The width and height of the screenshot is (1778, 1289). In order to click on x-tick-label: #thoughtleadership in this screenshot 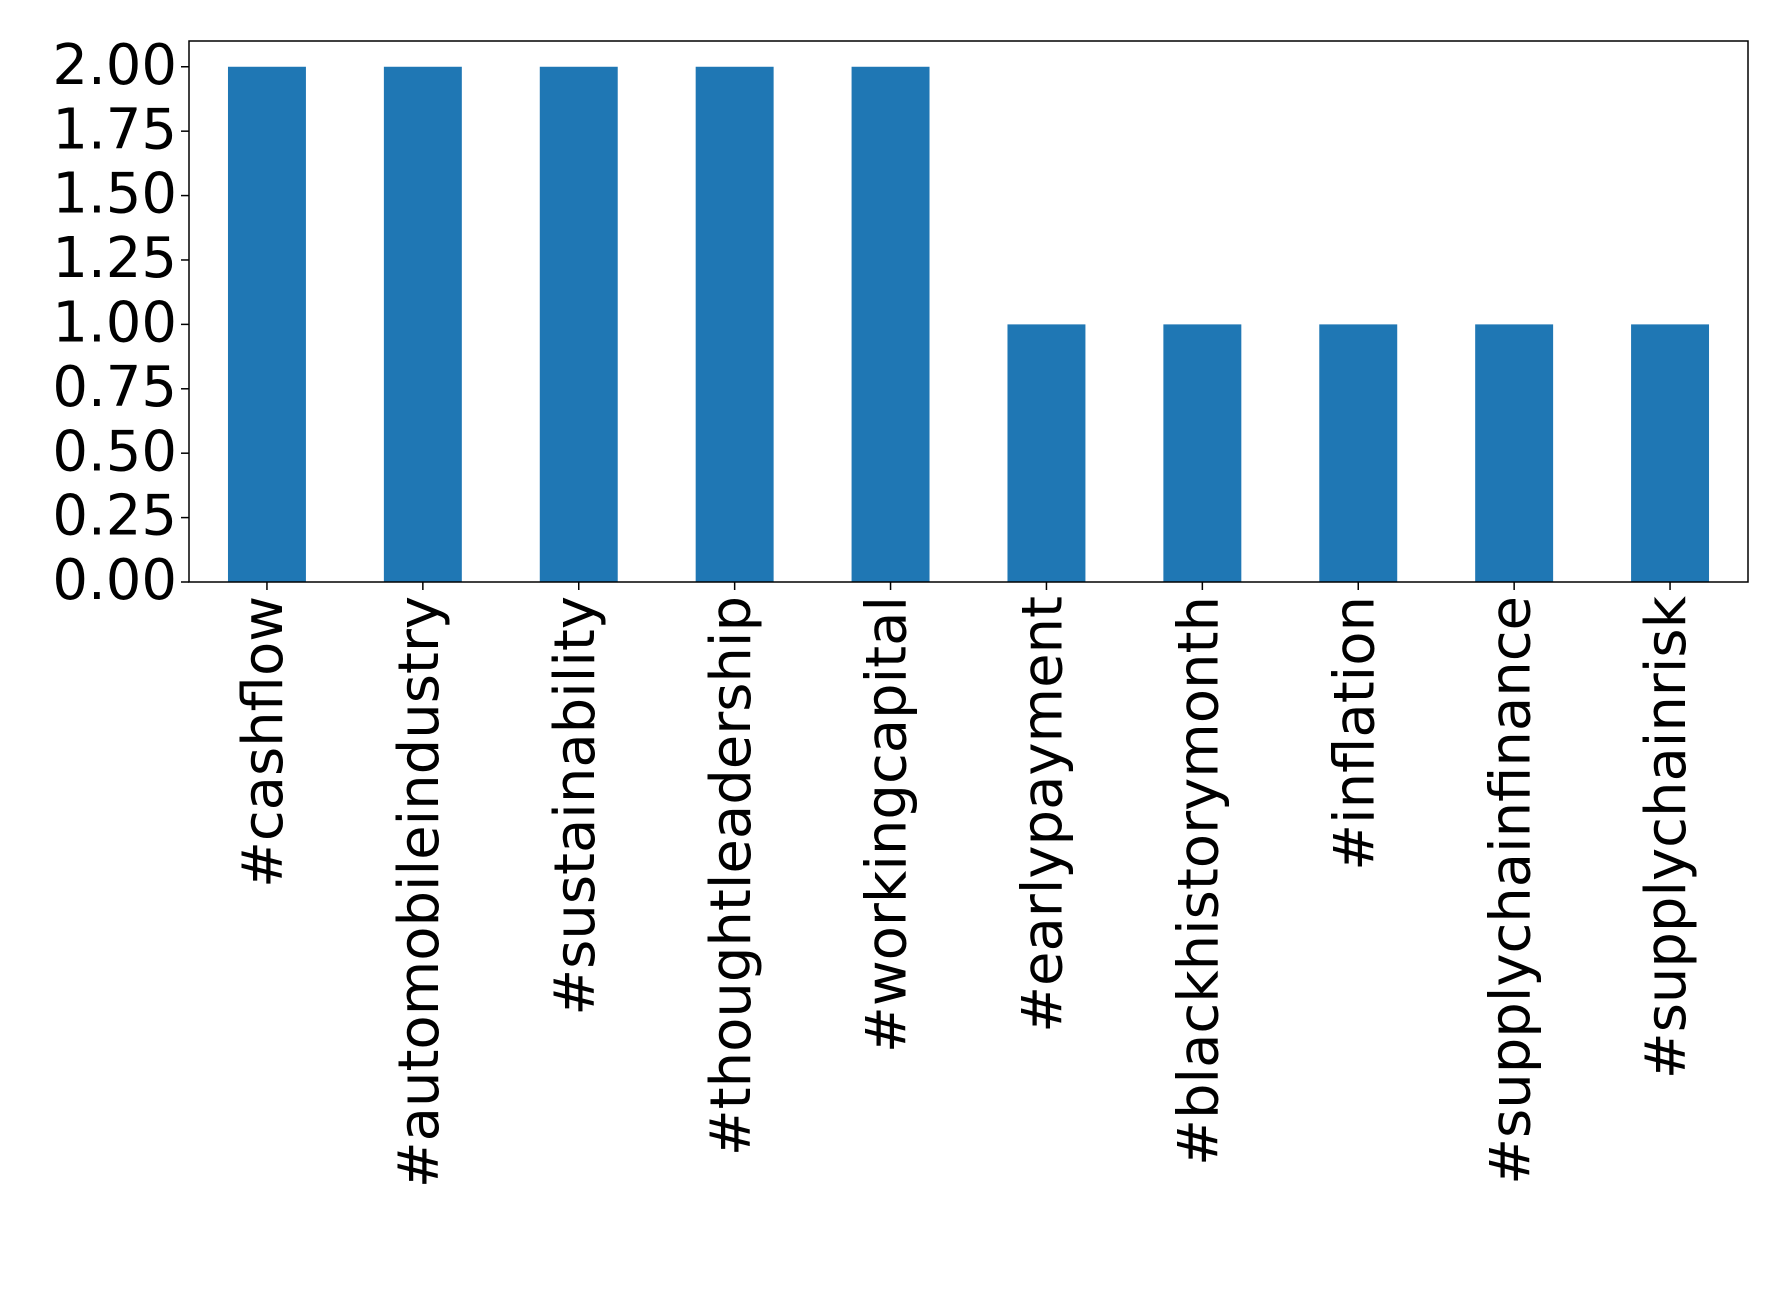, I will do `click(731, 876)`.